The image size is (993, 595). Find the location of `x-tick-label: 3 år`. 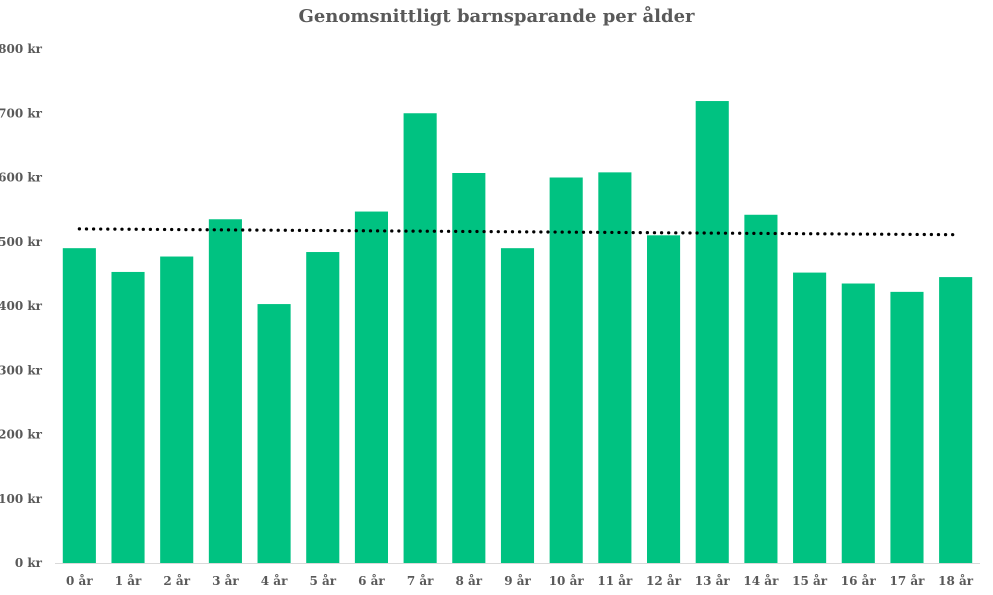

x-tick-label: 3 år is located at coordinates (225, 580).